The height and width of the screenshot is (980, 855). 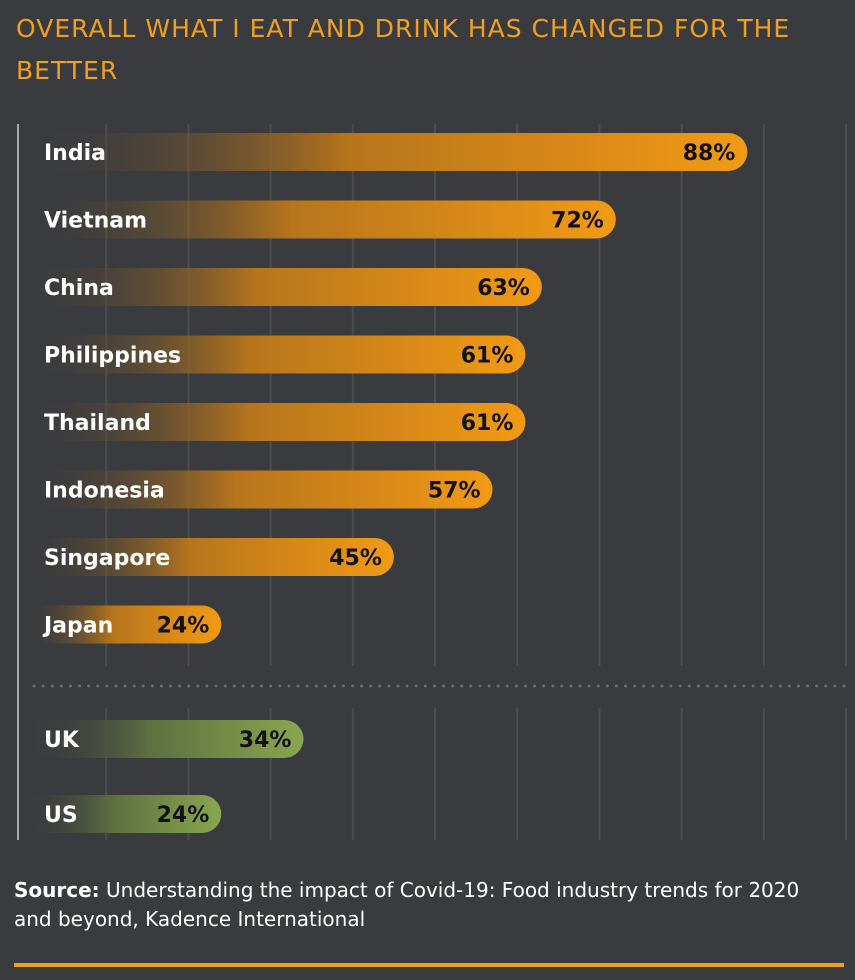 I want to click on bar-group: US 24%, so click(x=123, y=814).